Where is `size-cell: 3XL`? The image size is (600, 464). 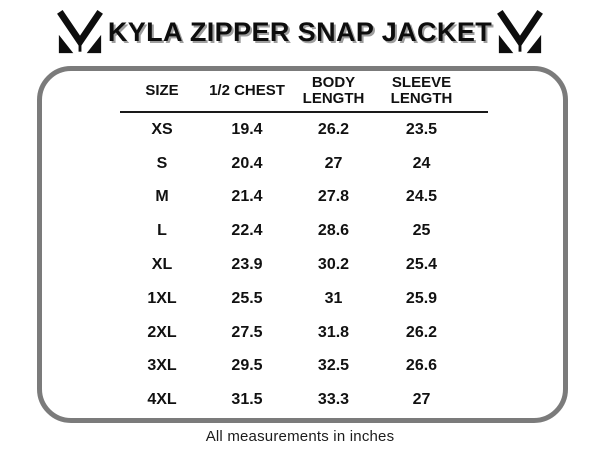
size-cell: 3XL is located at coordinates (162, 366).